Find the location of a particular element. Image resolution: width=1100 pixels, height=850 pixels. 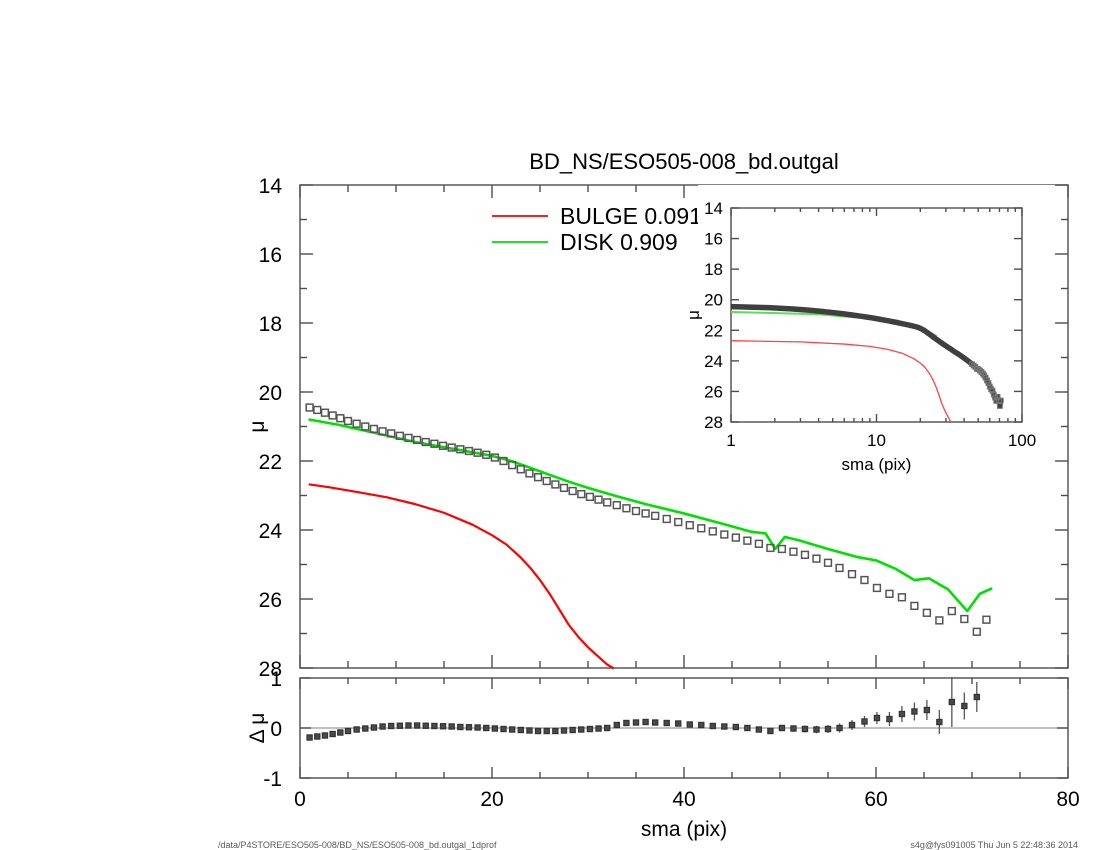

inset-log-panel: 14 16 18 20 22 24 26 281 10 100 sma (pix) μ is located at coordinates (869, 331).